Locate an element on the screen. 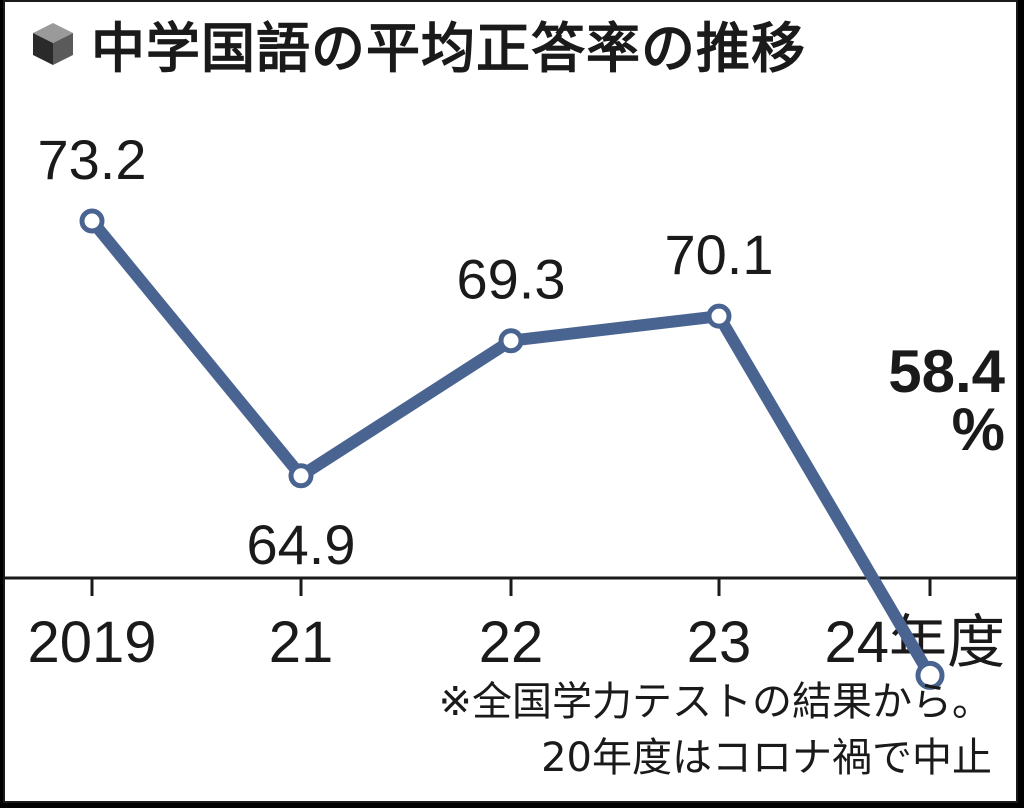 This screenshot has height=808, width=1024. chart-title: 中学国語の平均正答率の推移 is located at coordinates (448, 48).